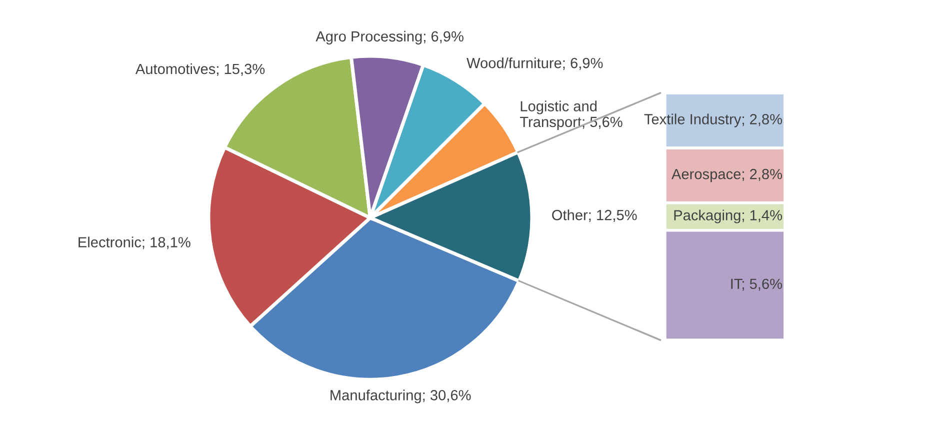 The width and height of the screenshot is (944, 442). Describe the element at coordinates (134, 243) in the screenshot. I see `slice-label: Electronic; 18,1%` at that location.